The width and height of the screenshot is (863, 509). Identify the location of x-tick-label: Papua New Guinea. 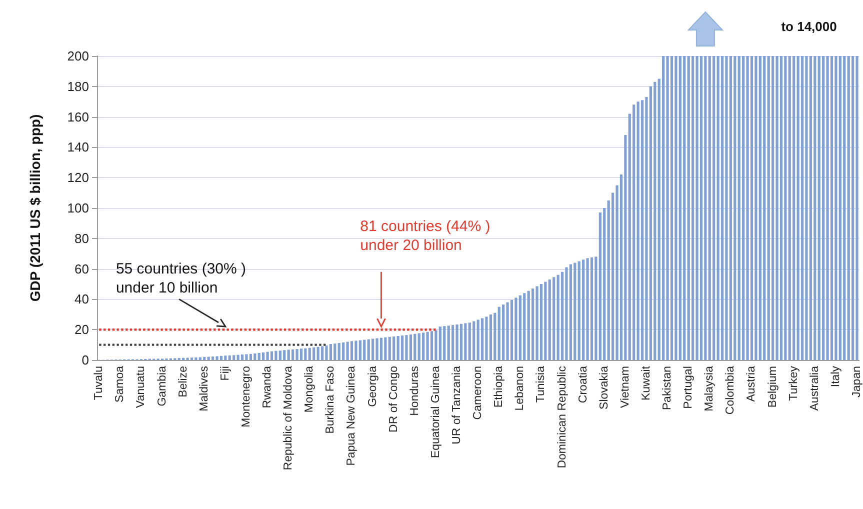
(352, 415).